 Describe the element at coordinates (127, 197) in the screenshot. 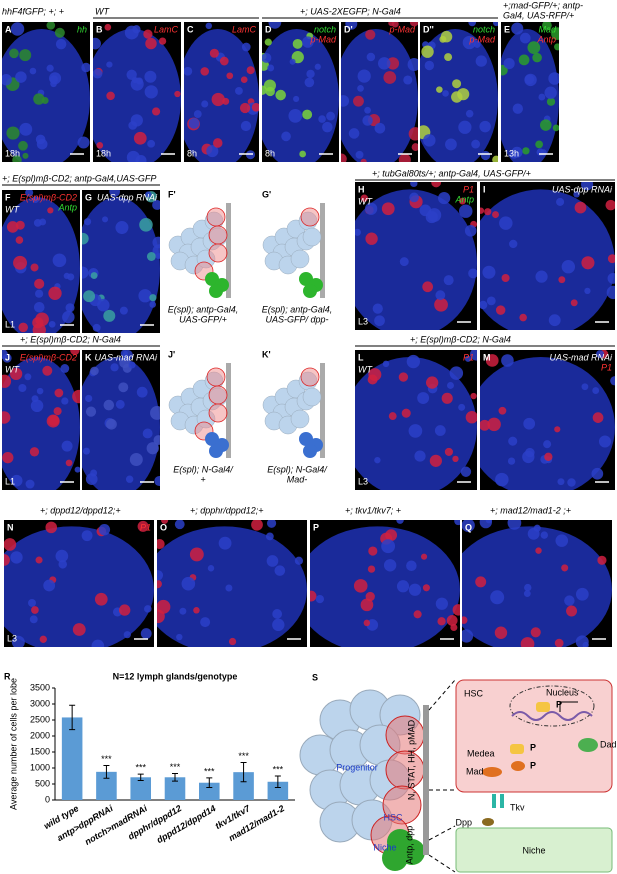

I see `channel-label: UAS-dpp RNAi` at that location.